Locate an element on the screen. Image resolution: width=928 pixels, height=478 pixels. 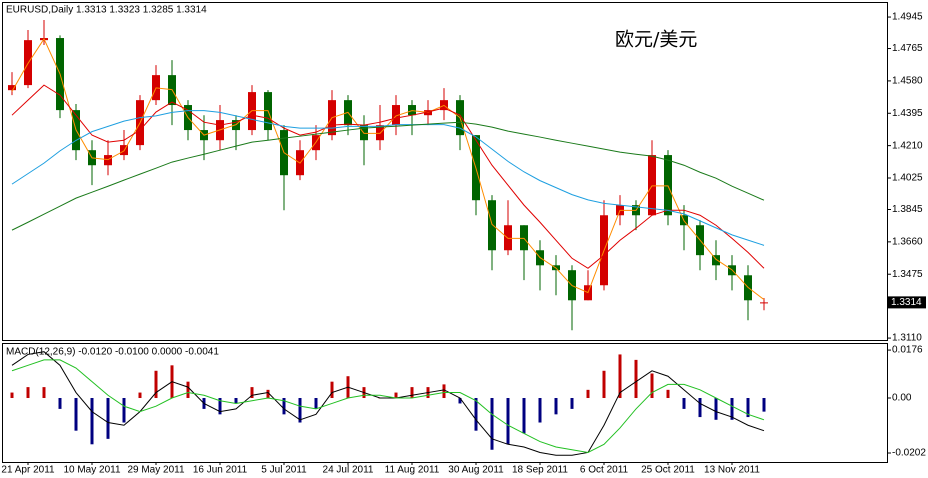
y-tick-label: 1.4945 is located at coordinates (907, 17).